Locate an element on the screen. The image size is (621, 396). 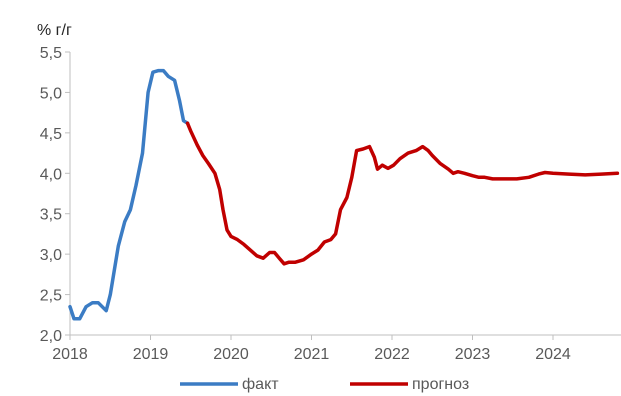
legend-label-forecast: прогноз is located at coordinates (440, 384).